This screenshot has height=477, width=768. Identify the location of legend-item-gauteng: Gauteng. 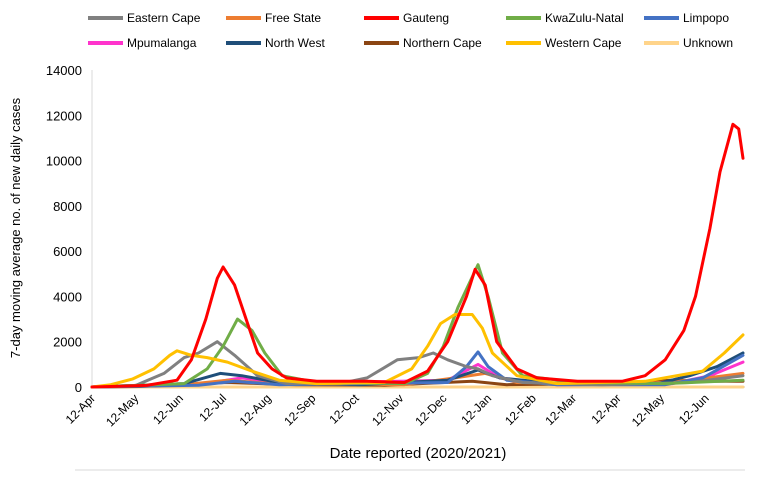
(406, 18).